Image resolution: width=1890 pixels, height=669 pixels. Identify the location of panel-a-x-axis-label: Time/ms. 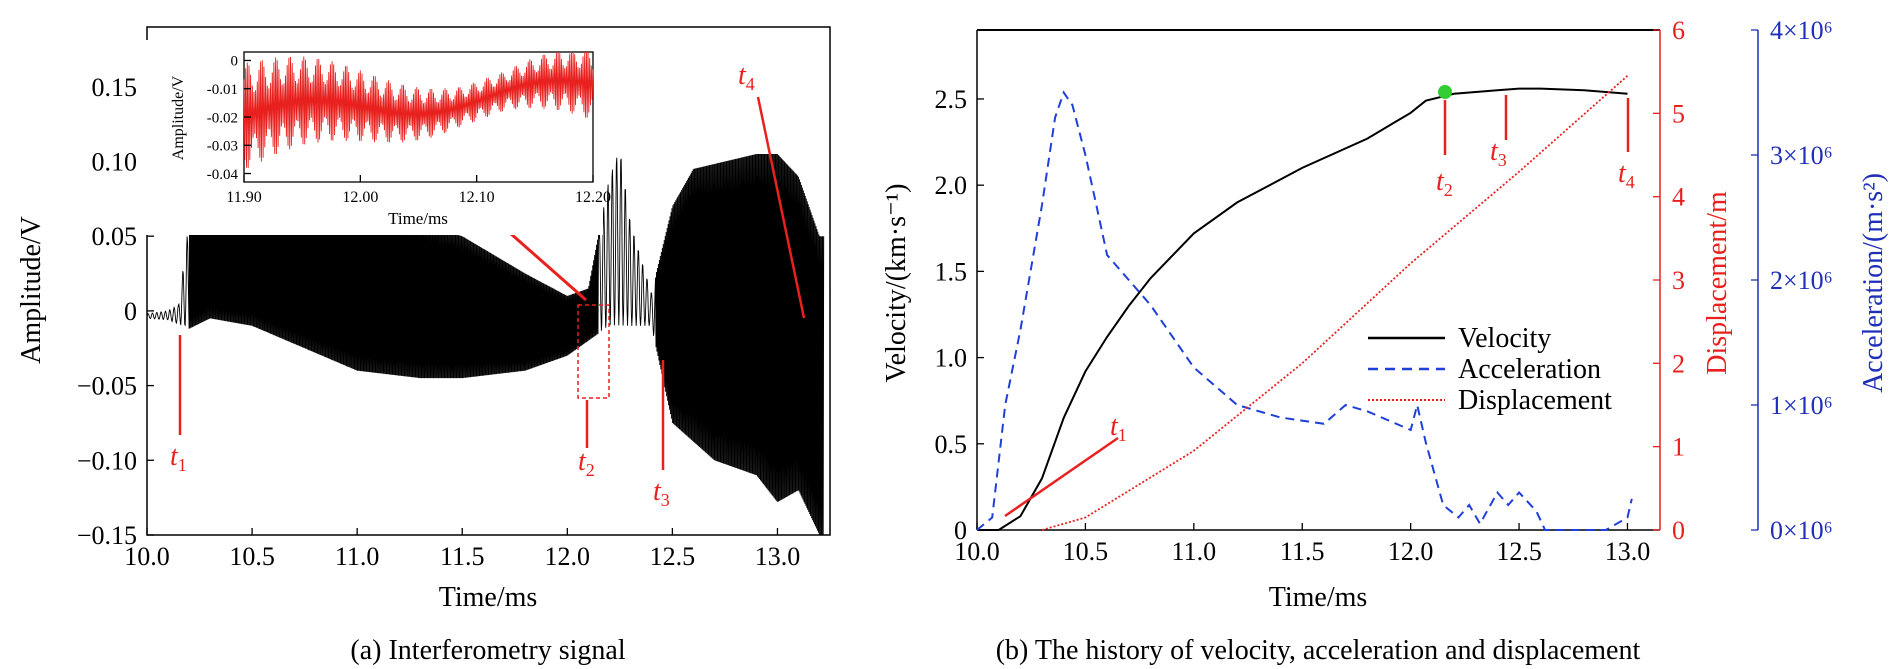
(488, 597).